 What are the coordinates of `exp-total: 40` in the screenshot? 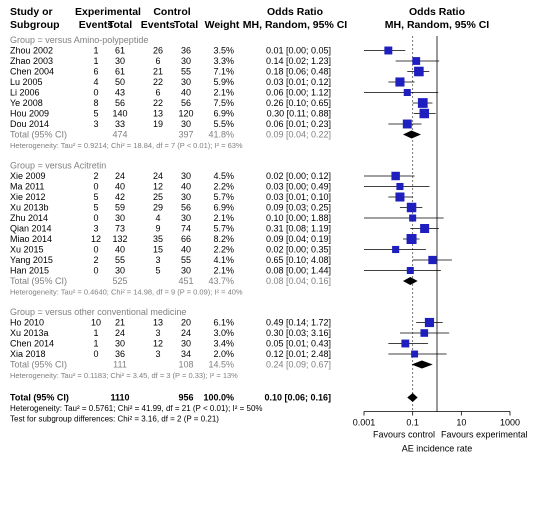 It's located at (120, 250).